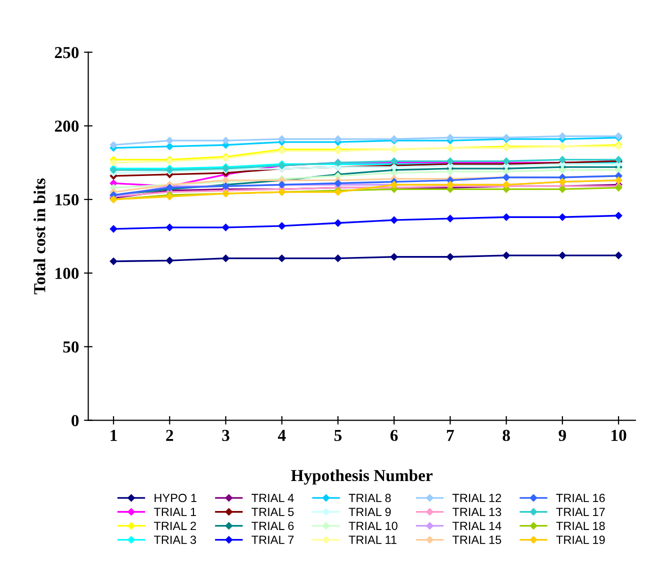 This screenshot has width=649, height=587. What do you see at coordinates (273, 512) in the screenshot?
I see `legend-label: TRIAL 5` at bounding box center [273, 512].